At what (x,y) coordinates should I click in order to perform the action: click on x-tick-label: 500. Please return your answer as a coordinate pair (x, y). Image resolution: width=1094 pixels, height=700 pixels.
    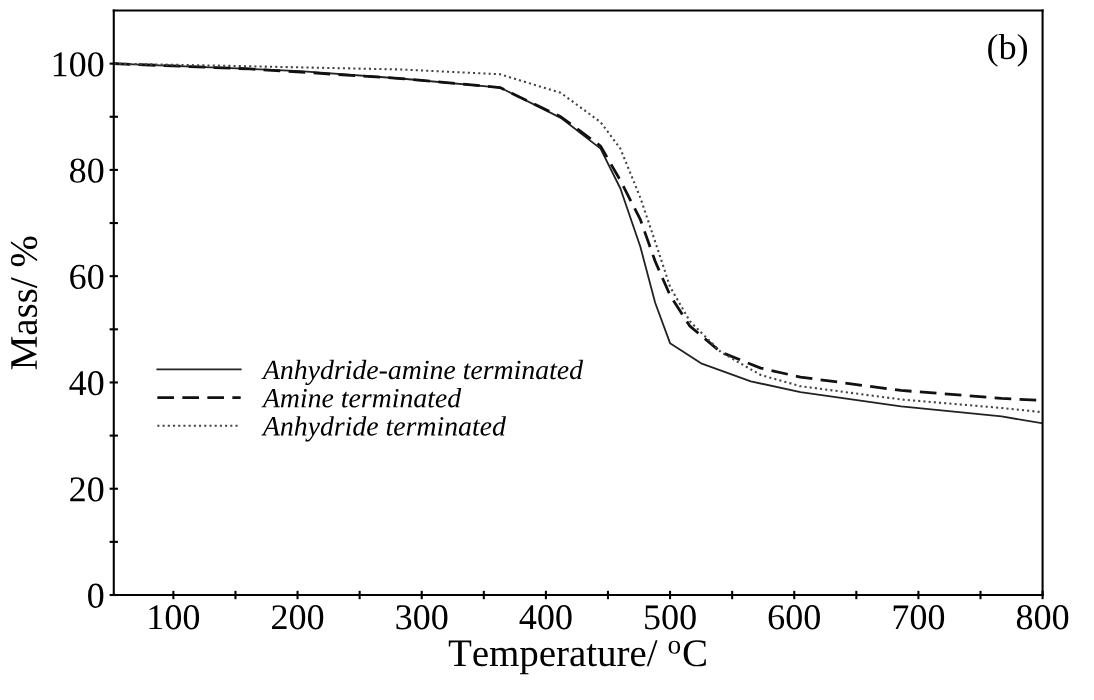
    Looking at the image, I should click on (670, 617).